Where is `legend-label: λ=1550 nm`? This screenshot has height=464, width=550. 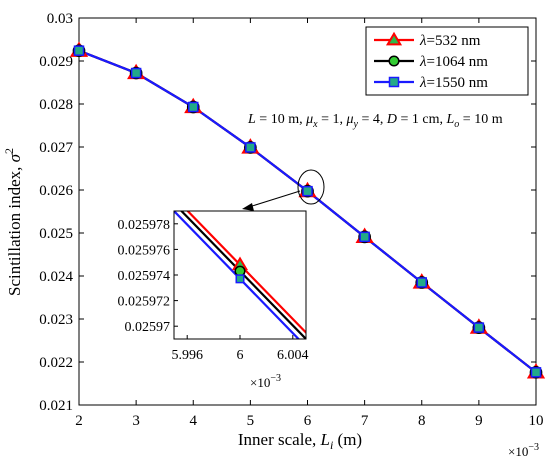 legend-label: λ=1550 nm is located at coordinates (453, 83).